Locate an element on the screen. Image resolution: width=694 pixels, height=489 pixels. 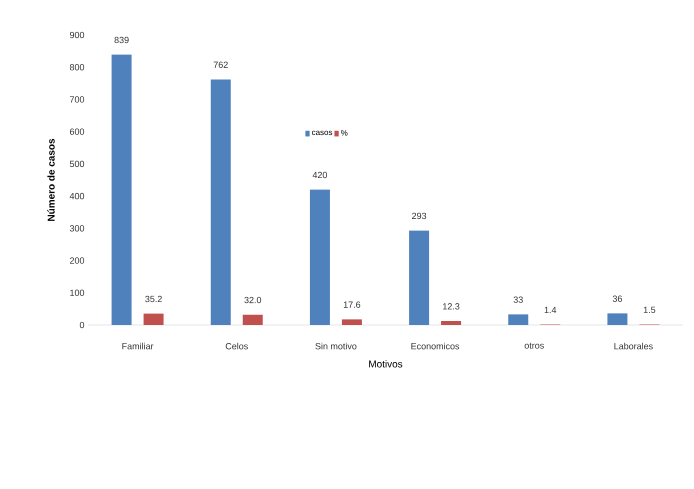
y-tick-label: 300 is located at coordinates (77, 228).